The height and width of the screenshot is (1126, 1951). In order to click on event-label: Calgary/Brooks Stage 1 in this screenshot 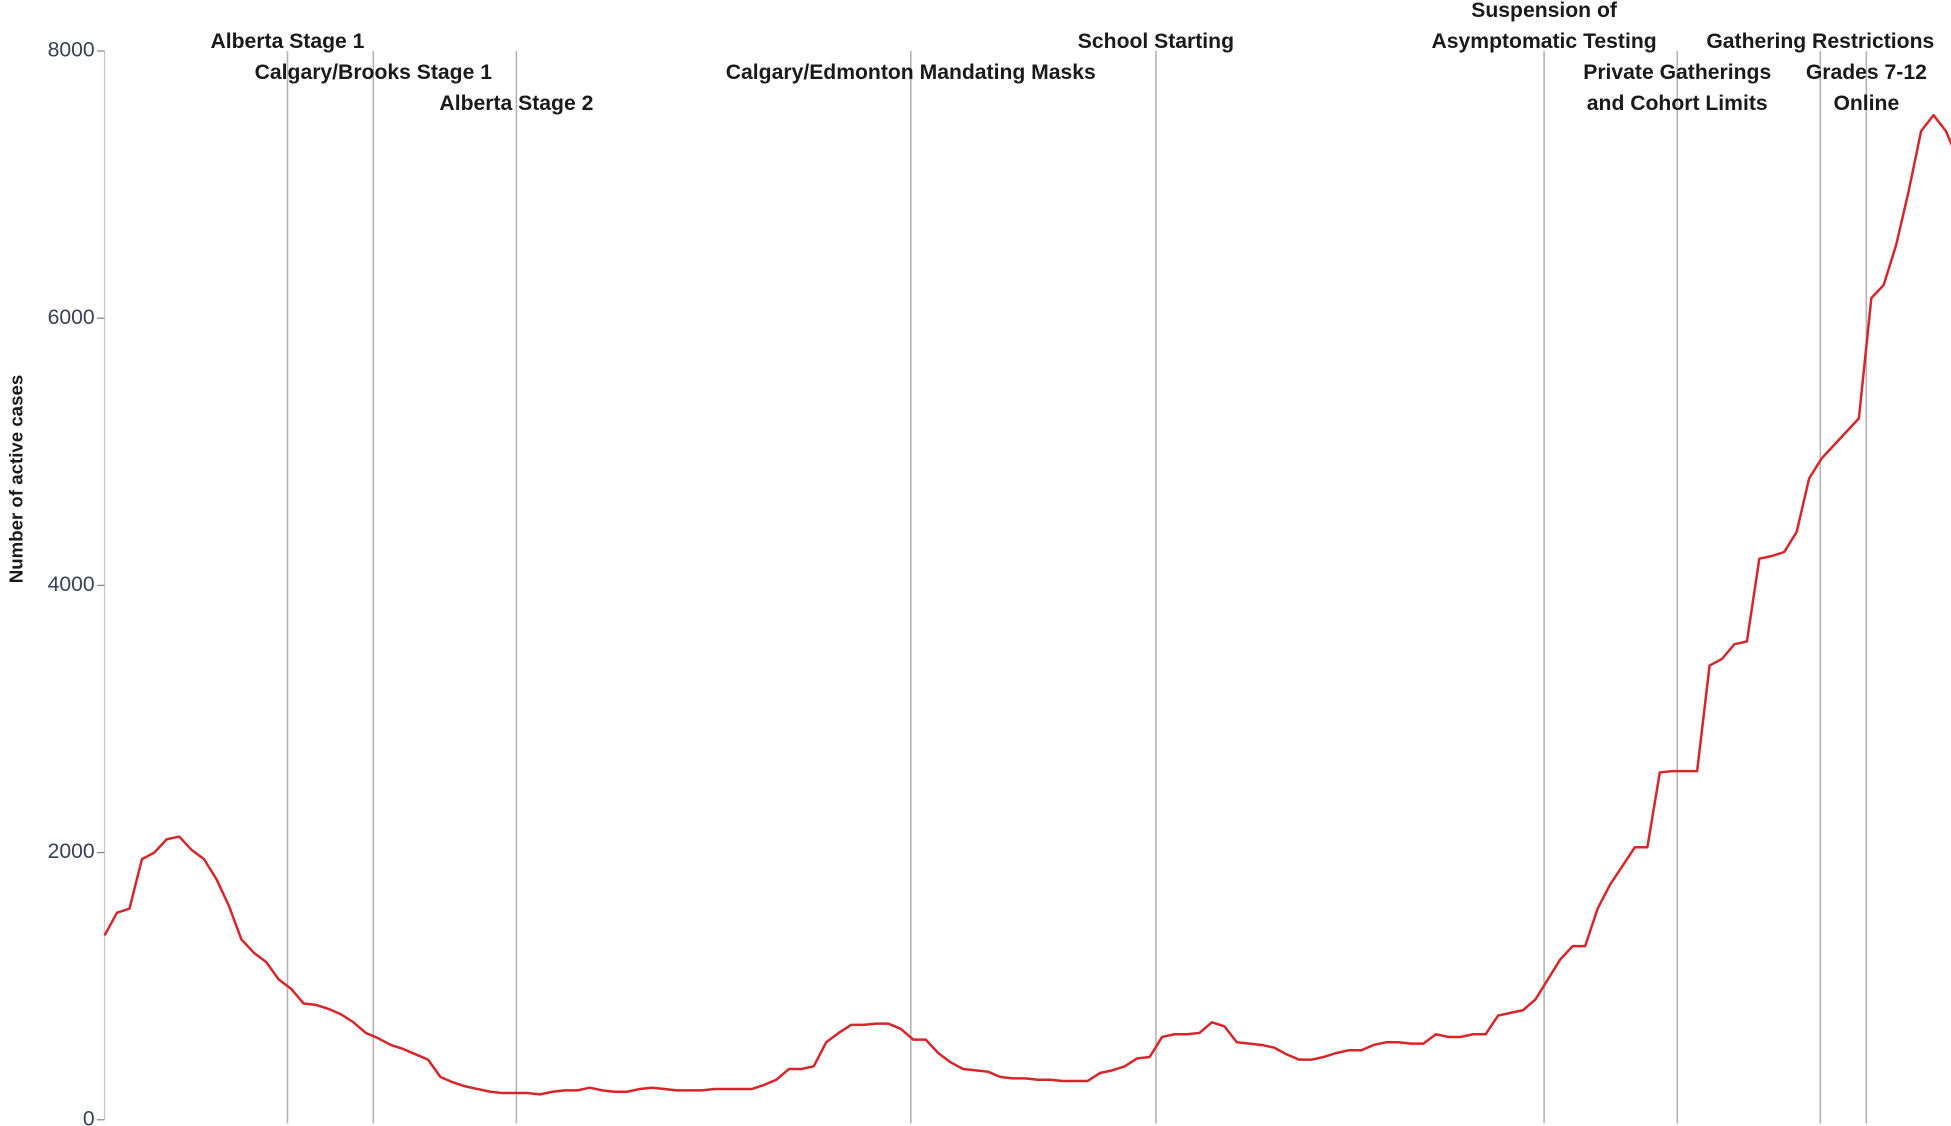, I will do `click(374, 72)`.